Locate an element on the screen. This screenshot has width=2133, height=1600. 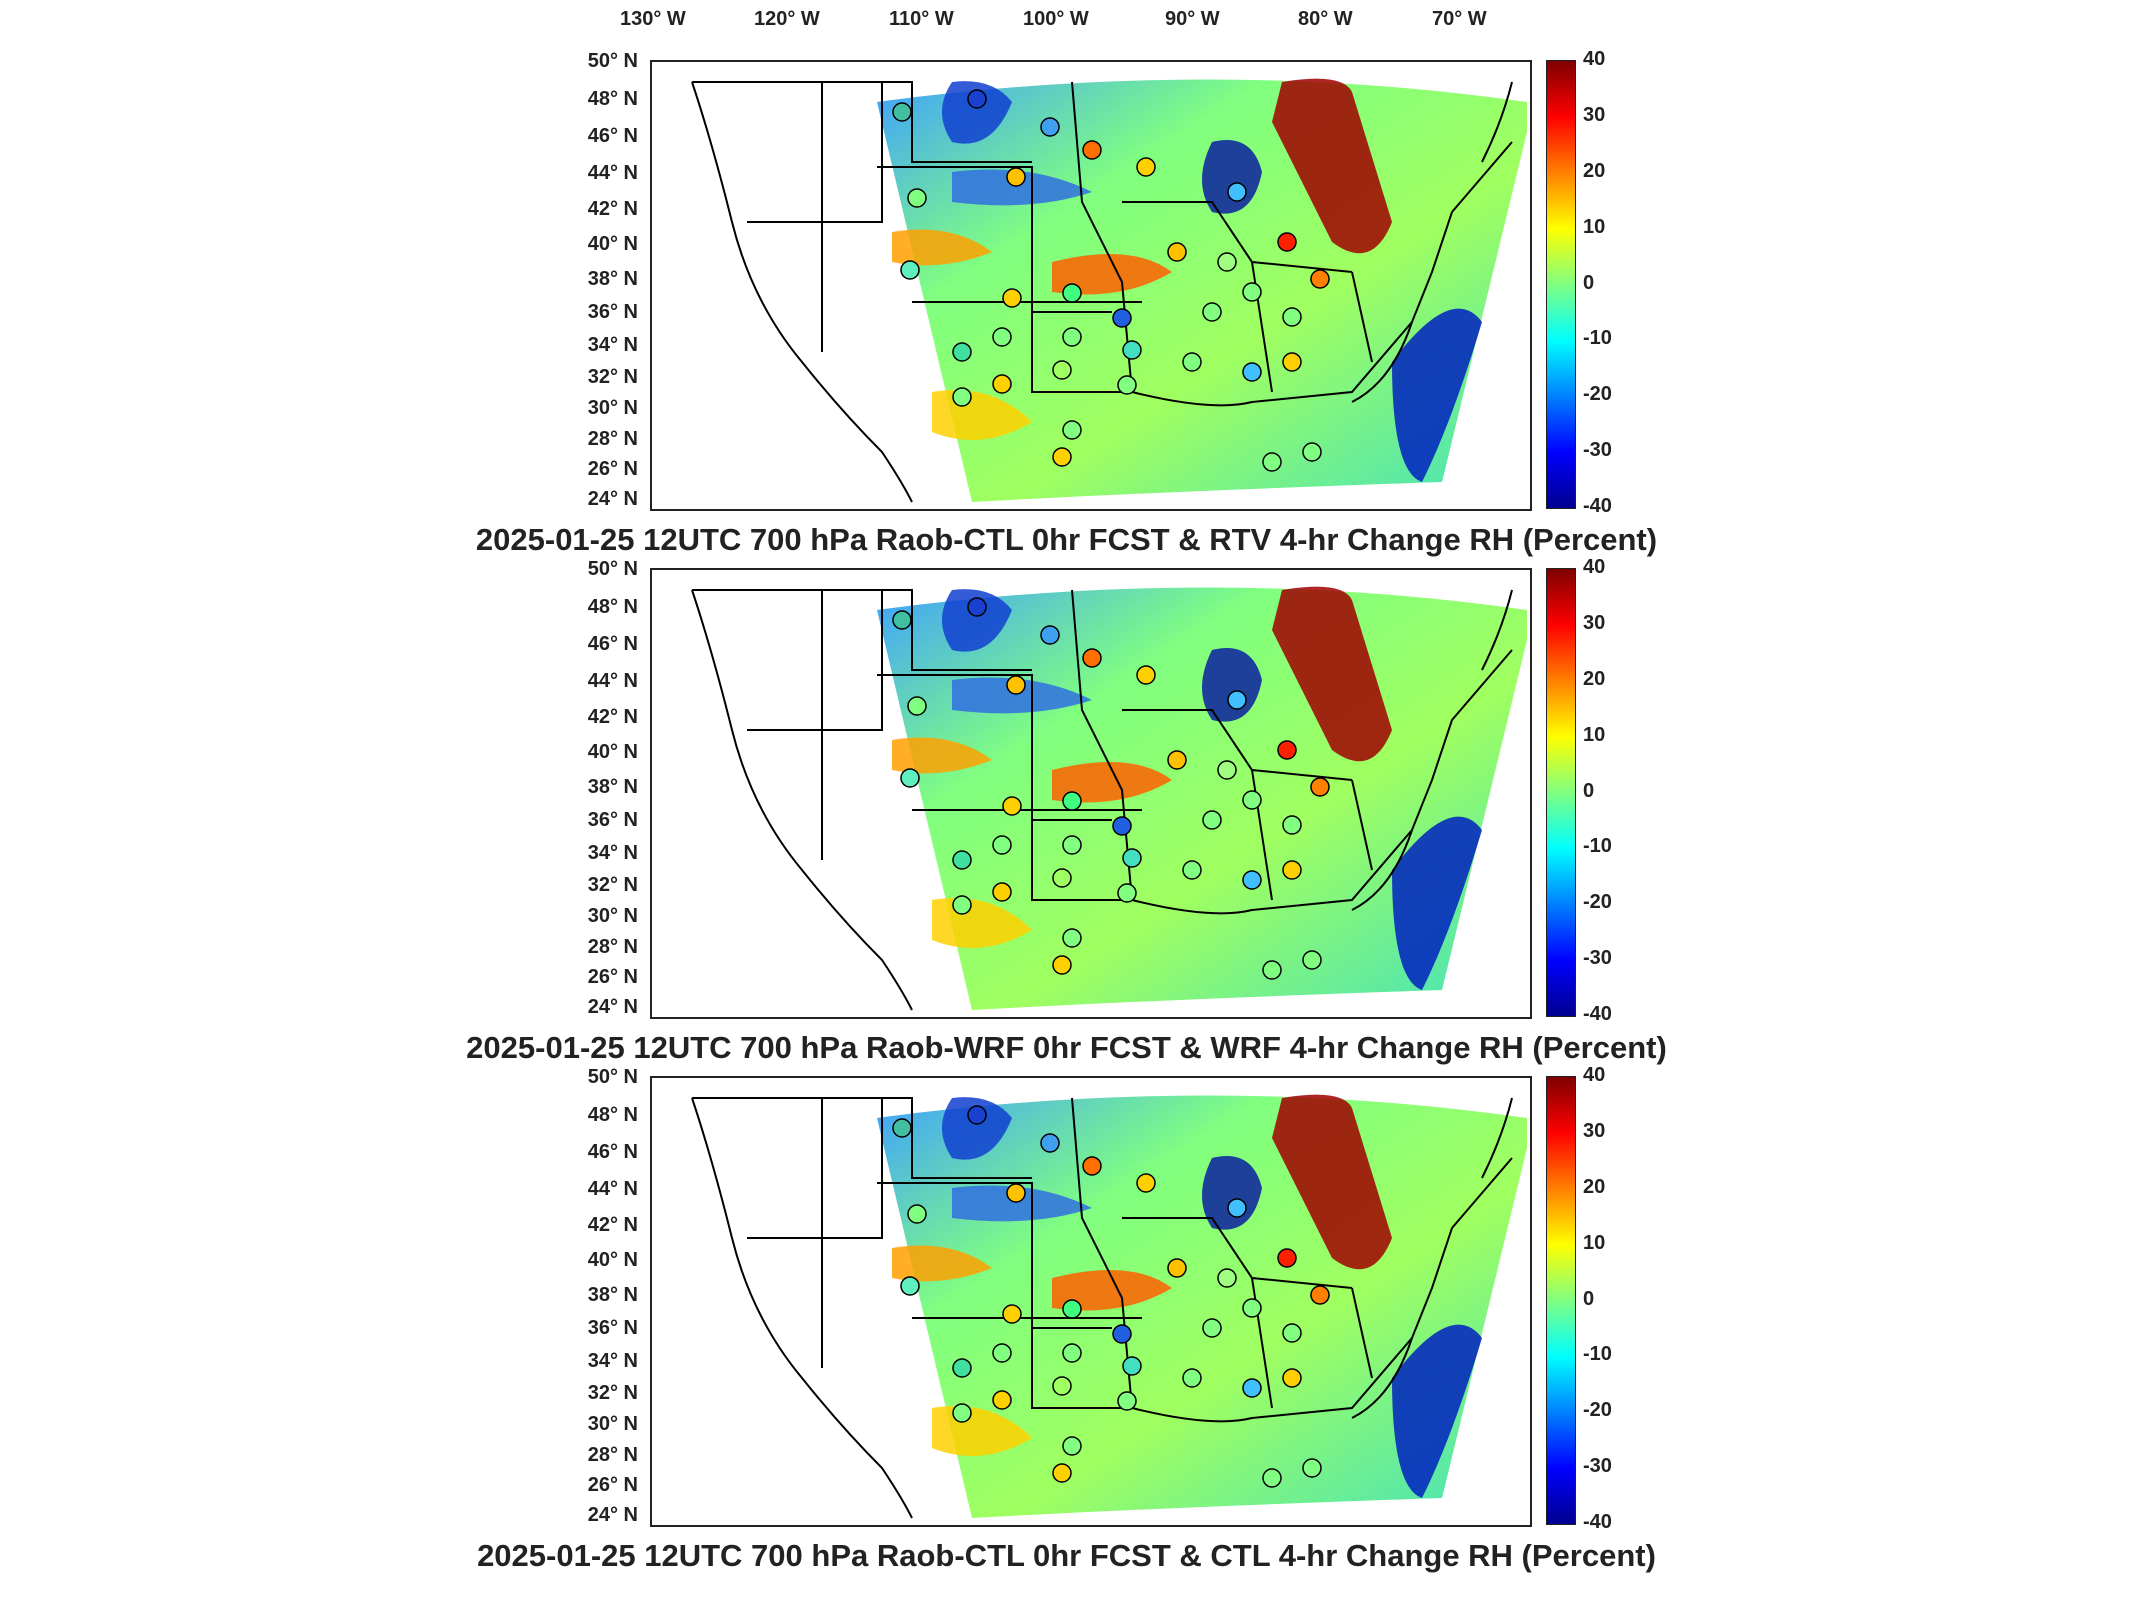
colorbar-tick-label: 40 is located at coordinates (1594, 567).